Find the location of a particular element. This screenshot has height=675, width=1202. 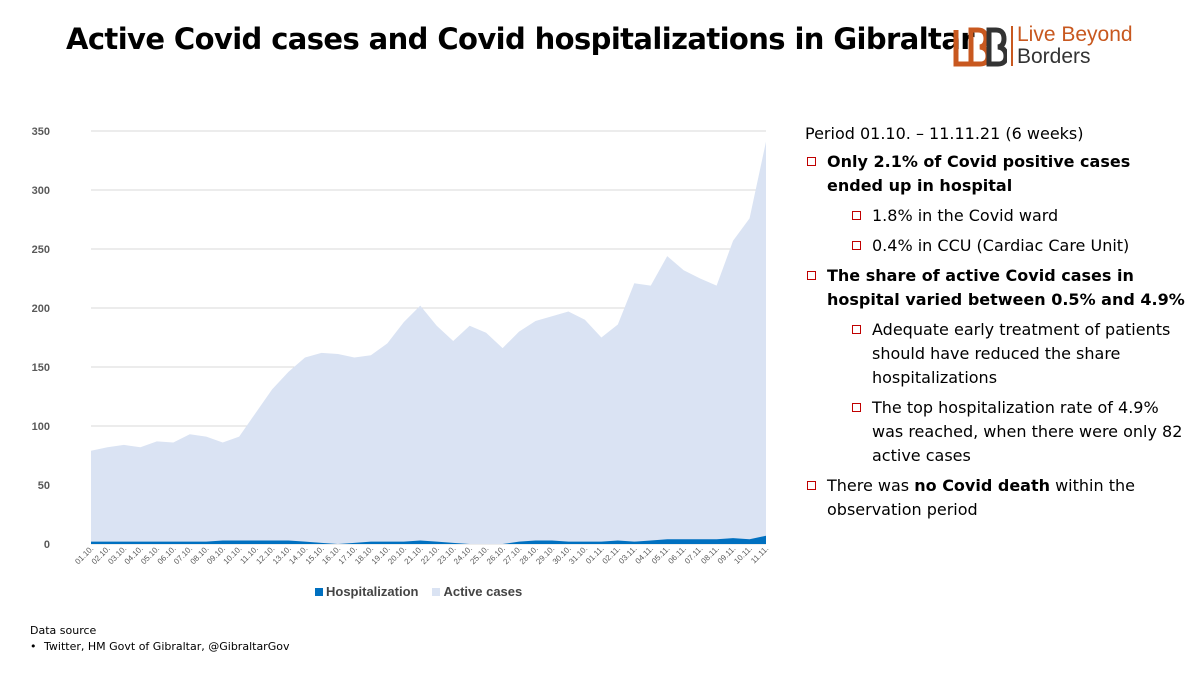

legend-item-active-cases: Active cases is located at coordinates (477, 591).